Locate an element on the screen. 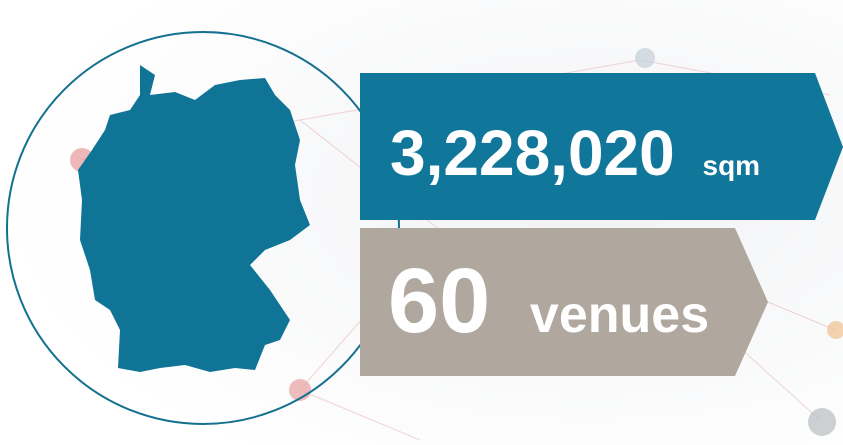 This screenshot has width=843, height=445. venues-number: 60 is located at coordinates (439, 301).